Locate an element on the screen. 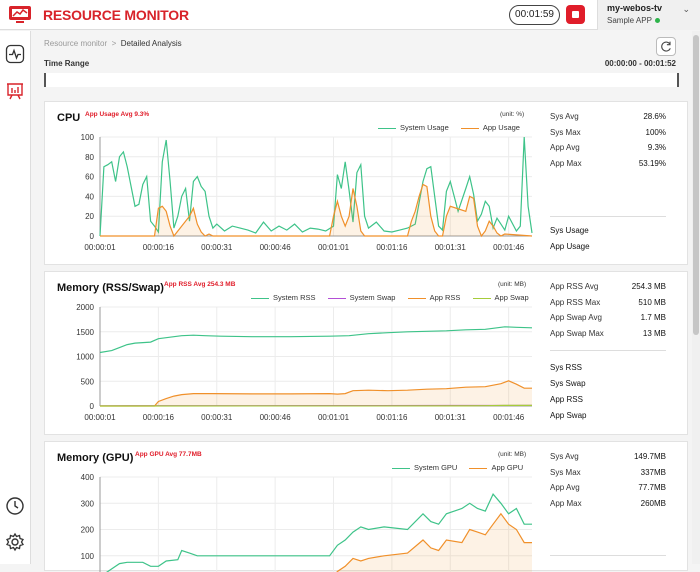 The height and width of the screenshot is (572, 700). series-toggle: Sys Usage is located at coordinates (569, 230).